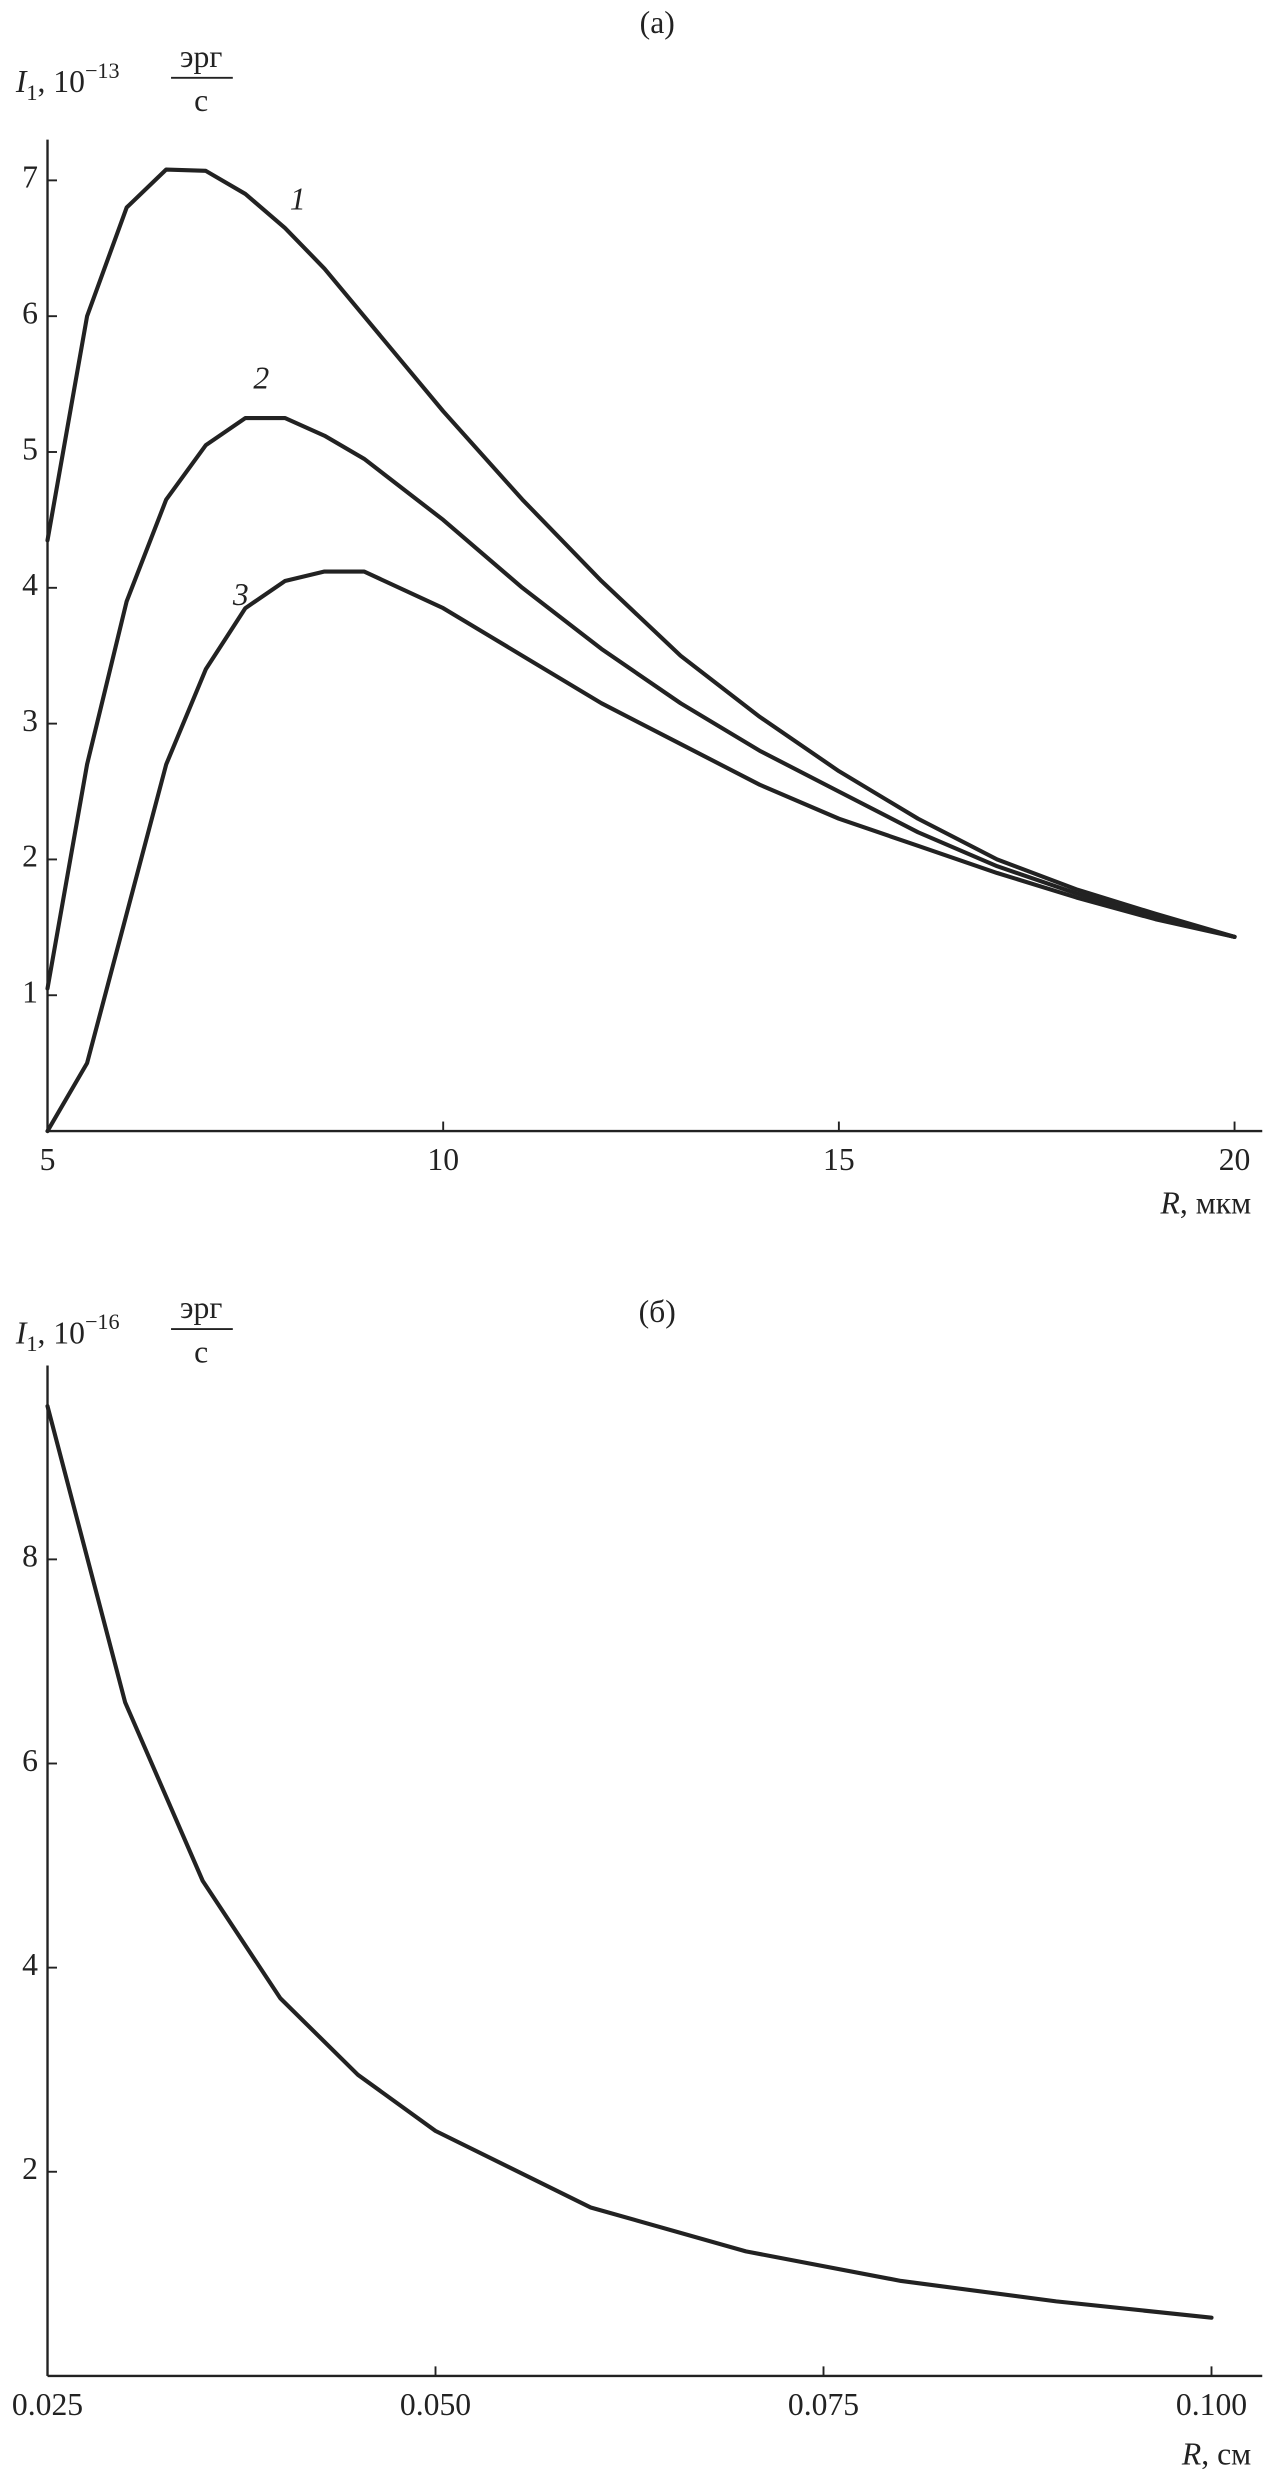 The width and height of the screenshot is (1267, 2487). What do you see at coordinates (1226, 2454) in the screenshot?
I see `x-label-unit: , см` at bounding box center [1226, 2454].